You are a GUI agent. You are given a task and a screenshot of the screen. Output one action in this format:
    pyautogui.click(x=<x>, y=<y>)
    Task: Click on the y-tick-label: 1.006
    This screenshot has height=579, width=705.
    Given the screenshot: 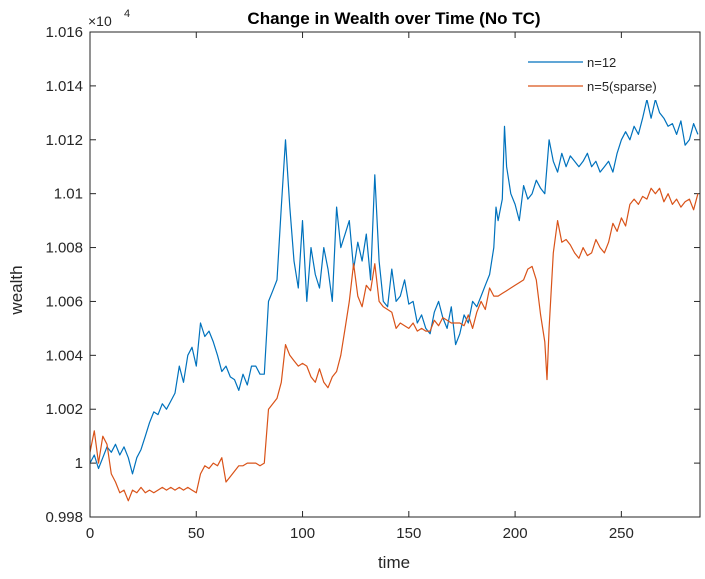 What is the action you would take?
    pyautogui.click(x=64, y=301)
    